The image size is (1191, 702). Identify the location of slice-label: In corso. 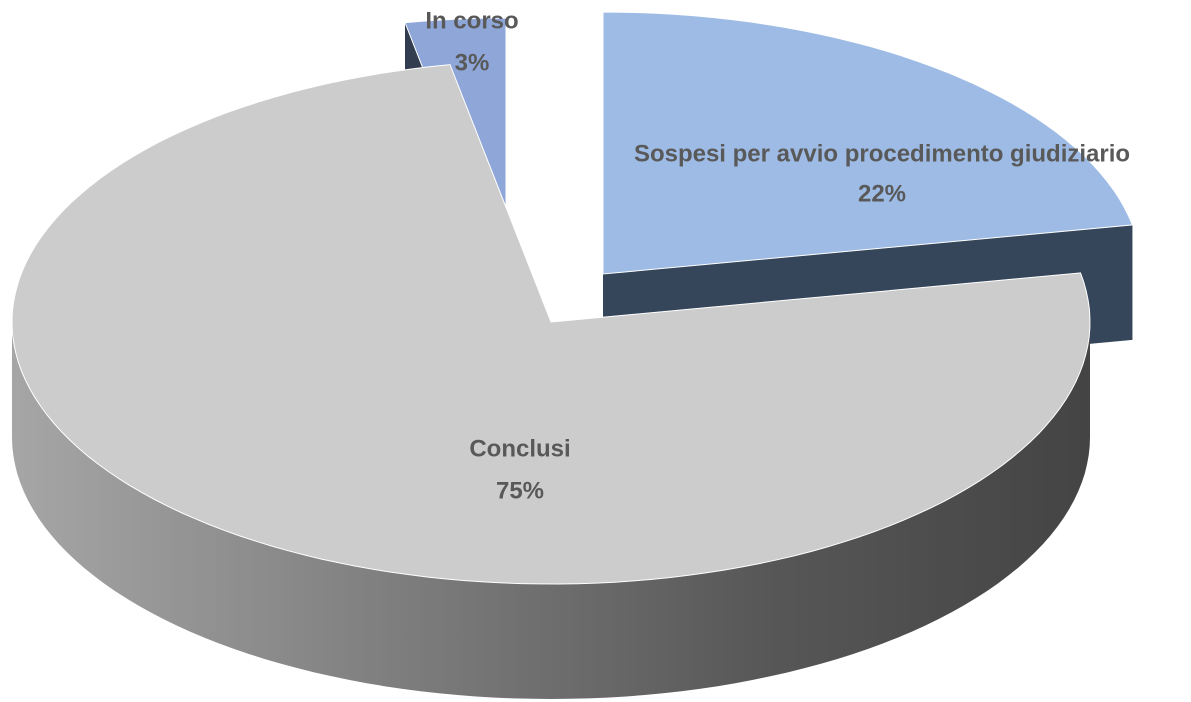
(471, 20).